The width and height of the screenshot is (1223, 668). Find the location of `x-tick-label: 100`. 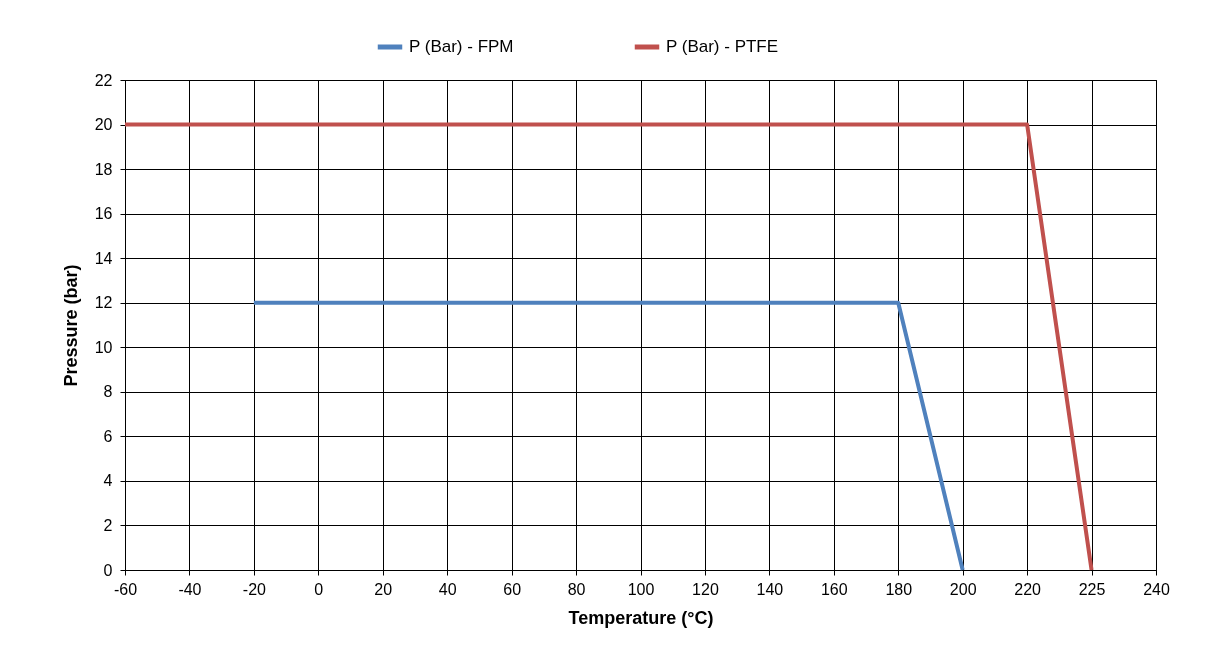

x-tick-label: 100 is located at coordinates (641, 589).